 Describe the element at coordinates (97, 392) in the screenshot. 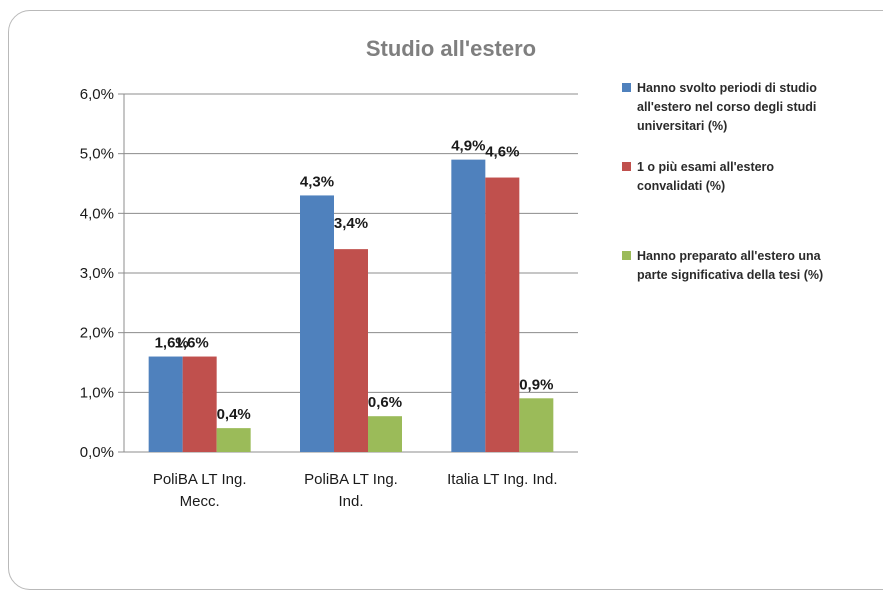

I see `y-tick-label: 1,0%` at that location.